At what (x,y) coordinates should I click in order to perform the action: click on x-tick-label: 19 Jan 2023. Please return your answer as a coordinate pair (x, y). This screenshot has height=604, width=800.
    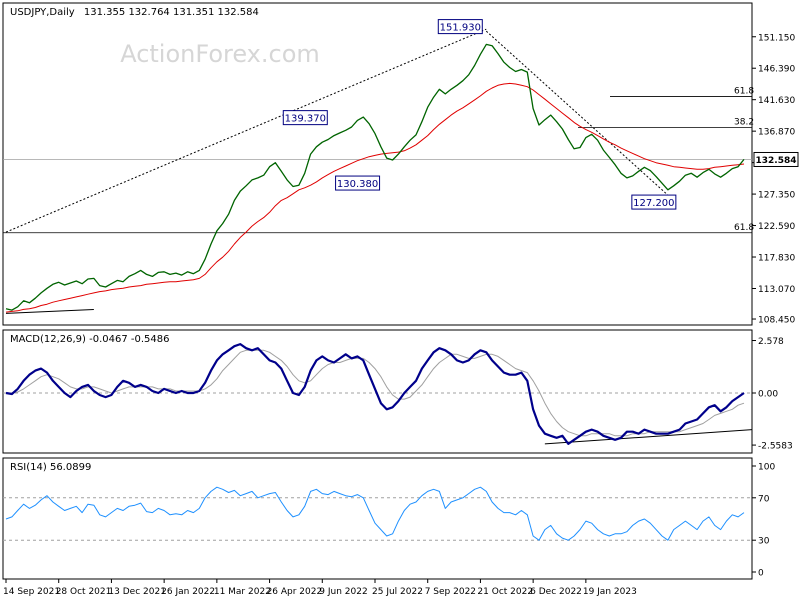
    Looking at the image, I should click on (610, 592).